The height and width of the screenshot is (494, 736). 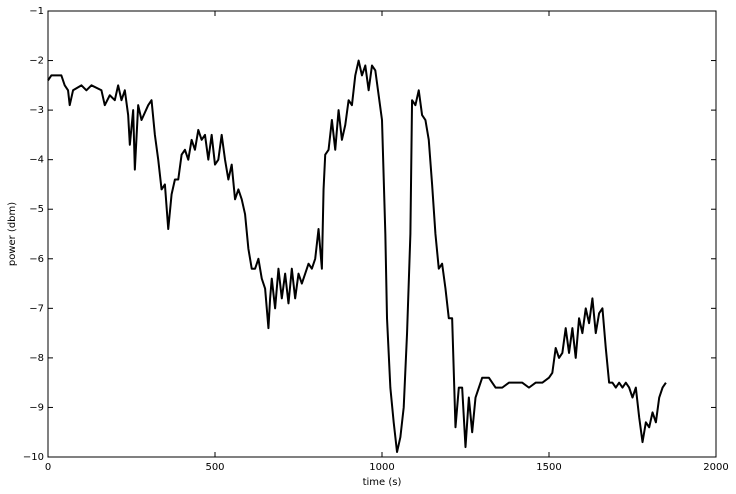 I want to click on y-axis-label: power (dbm), so click(x=12, y=234).